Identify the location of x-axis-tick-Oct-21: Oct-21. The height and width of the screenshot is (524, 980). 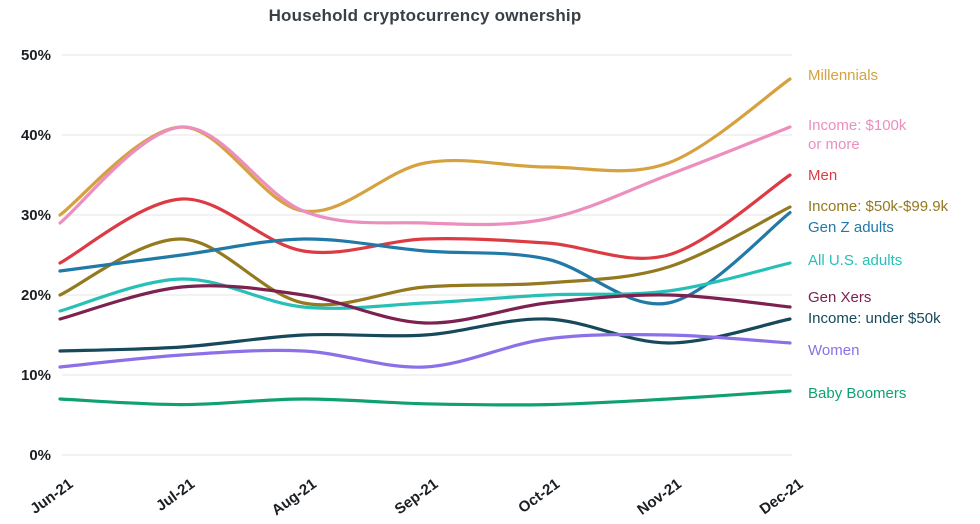
(539, 495).